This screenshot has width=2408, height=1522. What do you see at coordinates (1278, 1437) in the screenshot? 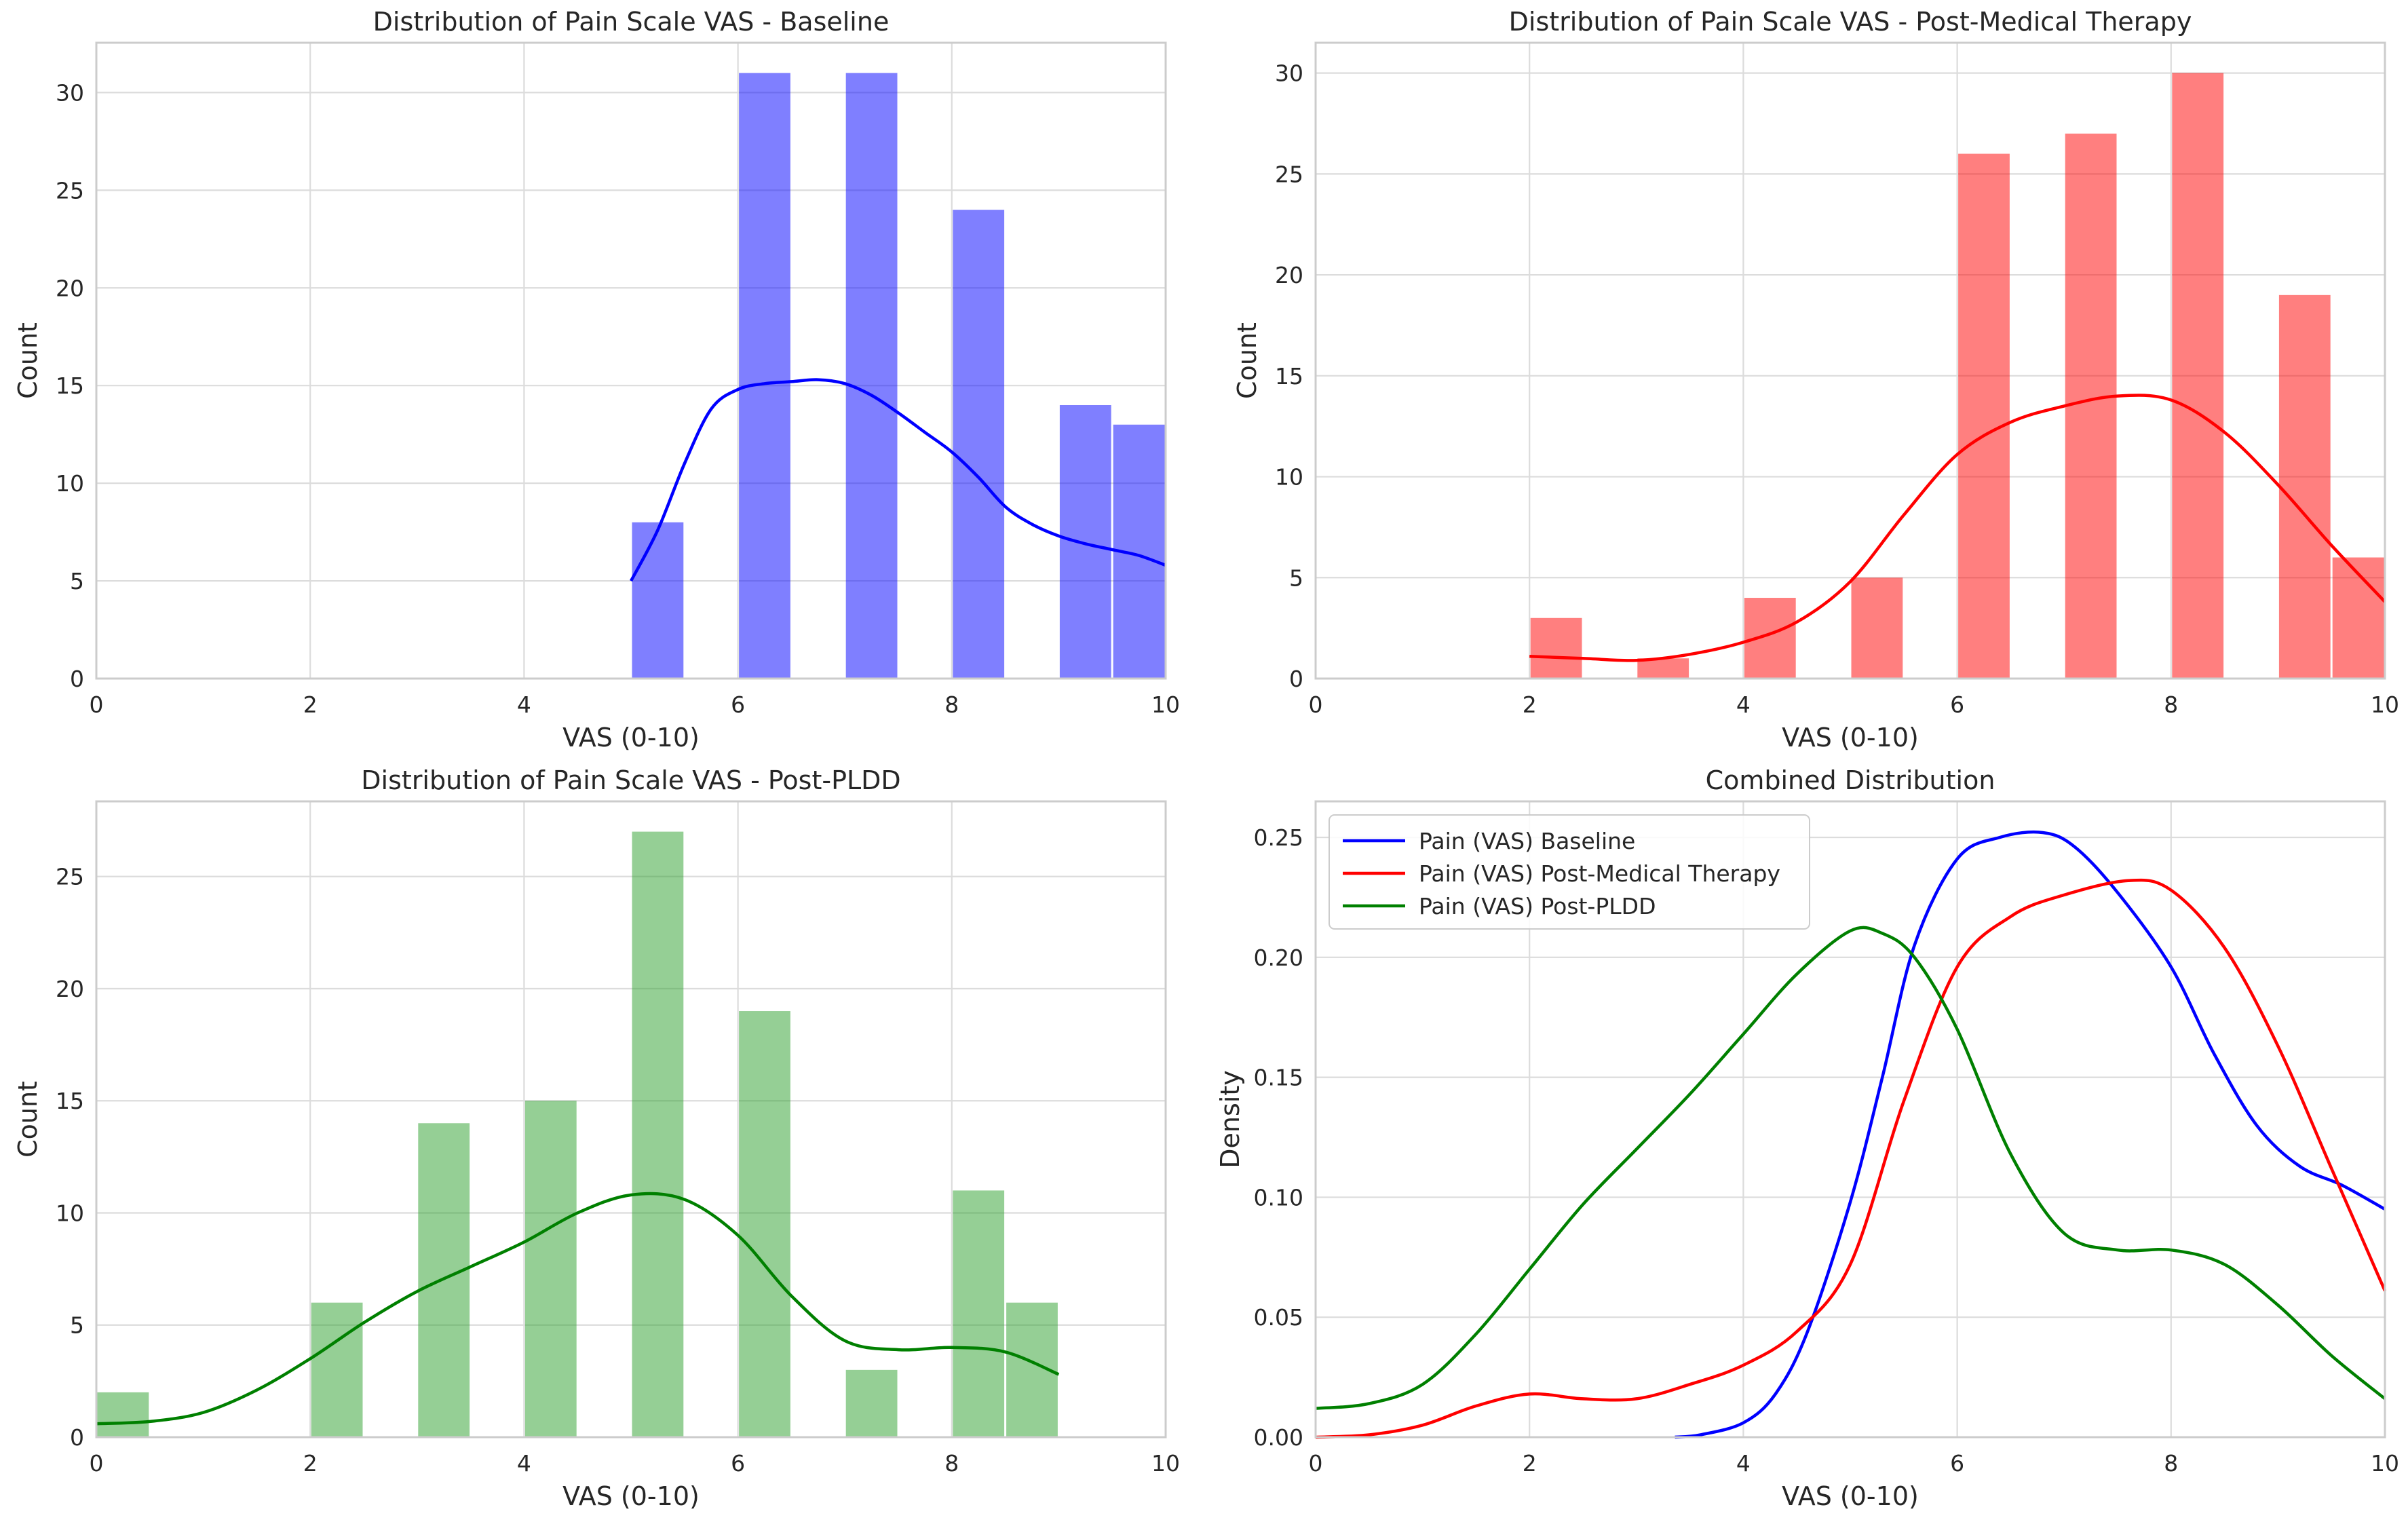
I see `y-tick-label: 0.00` at bounding box center [1278, 1437].